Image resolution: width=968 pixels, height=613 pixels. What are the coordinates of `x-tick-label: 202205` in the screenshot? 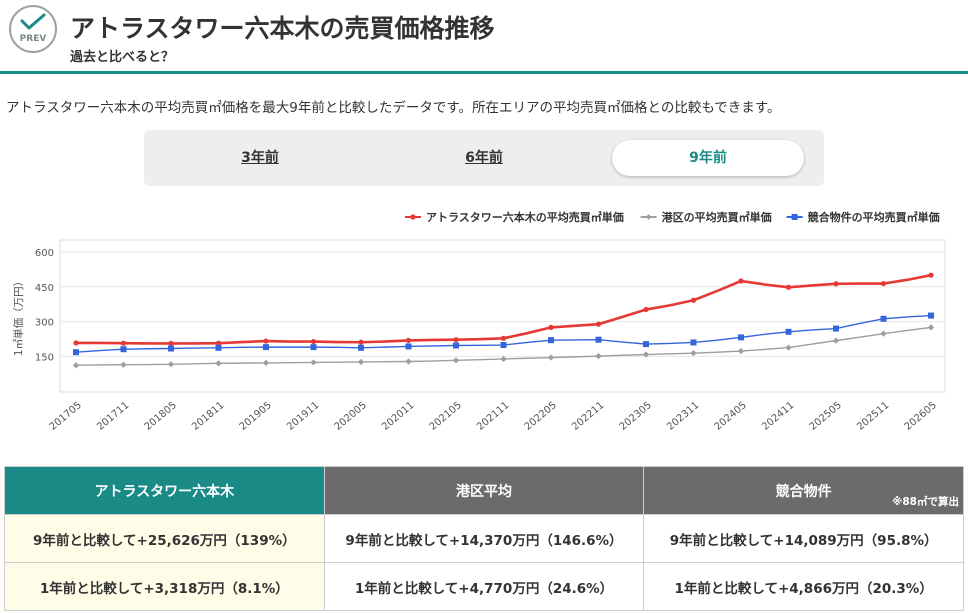 It's located at (541, 416).